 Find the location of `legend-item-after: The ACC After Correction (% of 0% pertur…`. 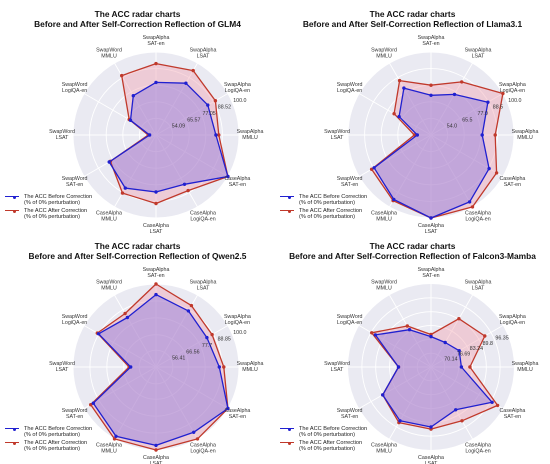

legend-item-after: The ACC After Correction (% of 0% pertur… is located at coordinates (72, 446).